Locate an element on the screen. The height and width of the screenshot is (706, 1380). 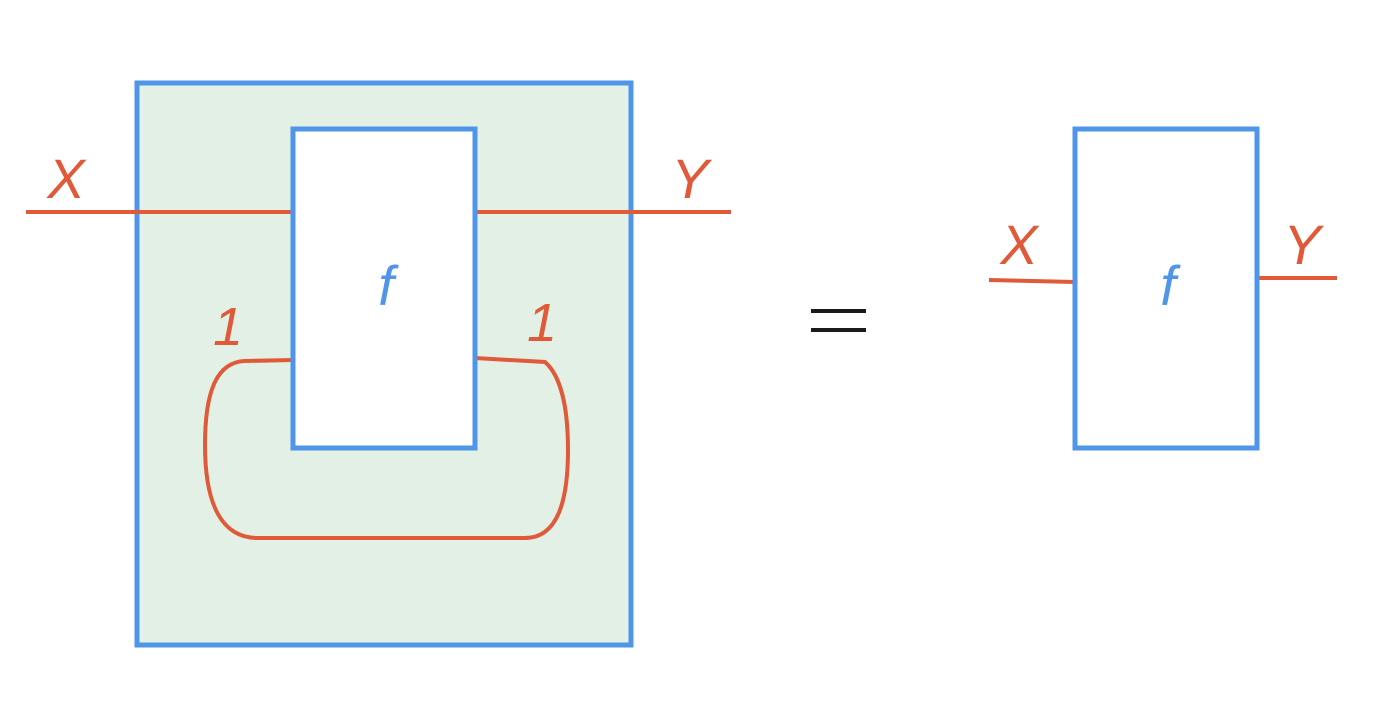
right-diagram: X Y f is located at coordinates (1162, 288).